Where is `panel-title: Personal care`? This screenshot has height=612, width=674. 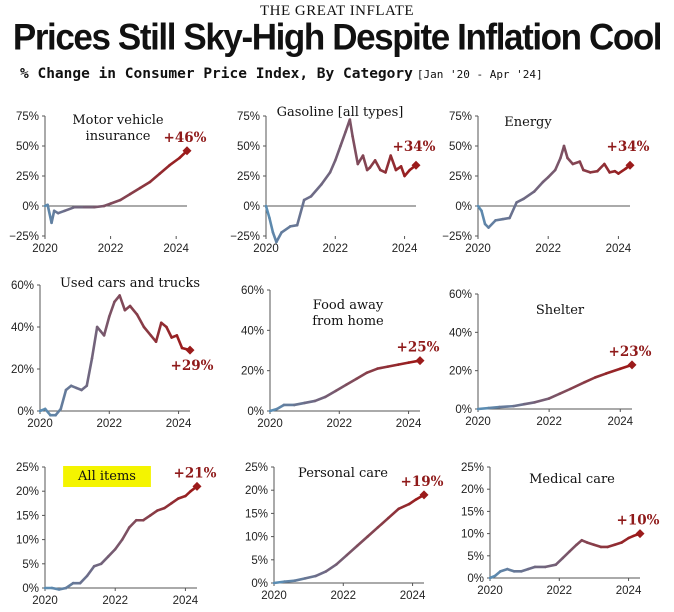 panel-title: Personal care is located at coordinates (343, 473).